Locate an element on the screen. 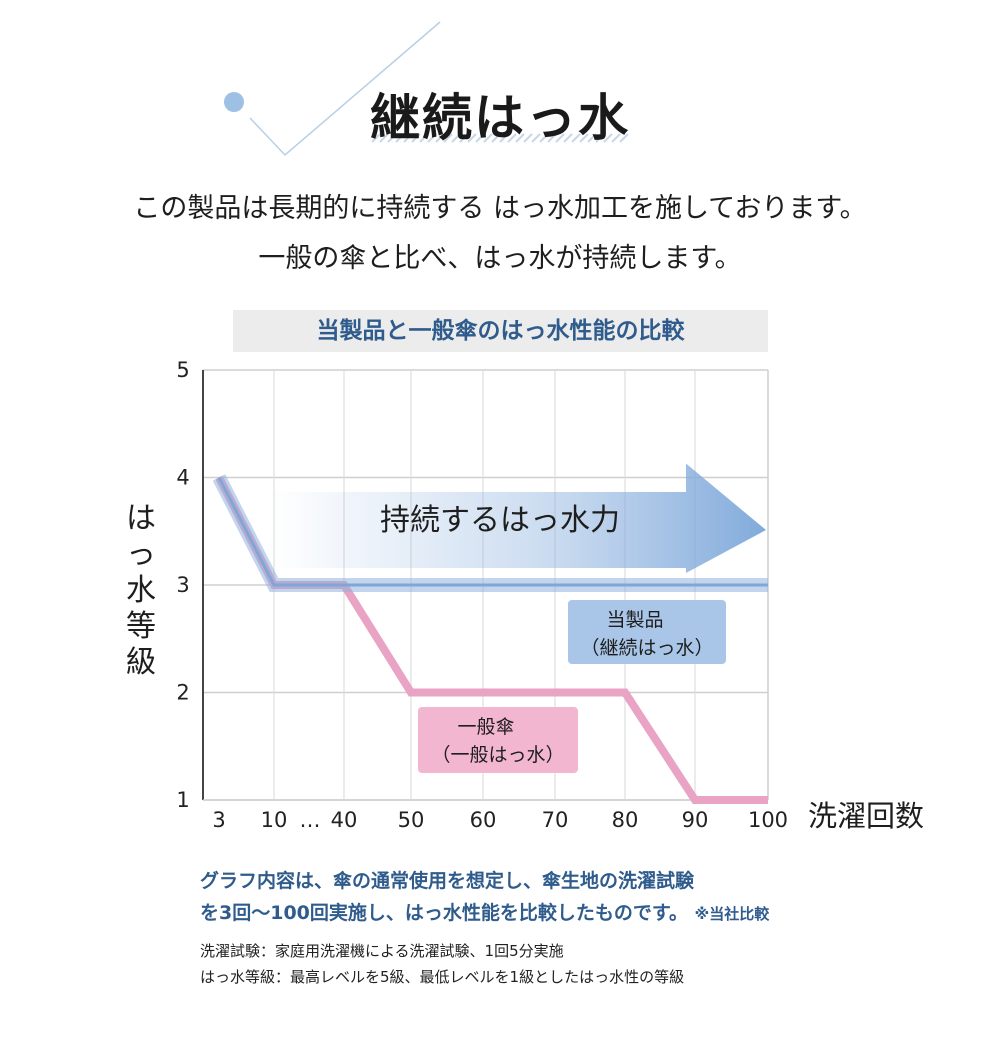 The height and width of the screenshot is (1060, 1000). decor-dot-icon is located at coordinates (234, 102).